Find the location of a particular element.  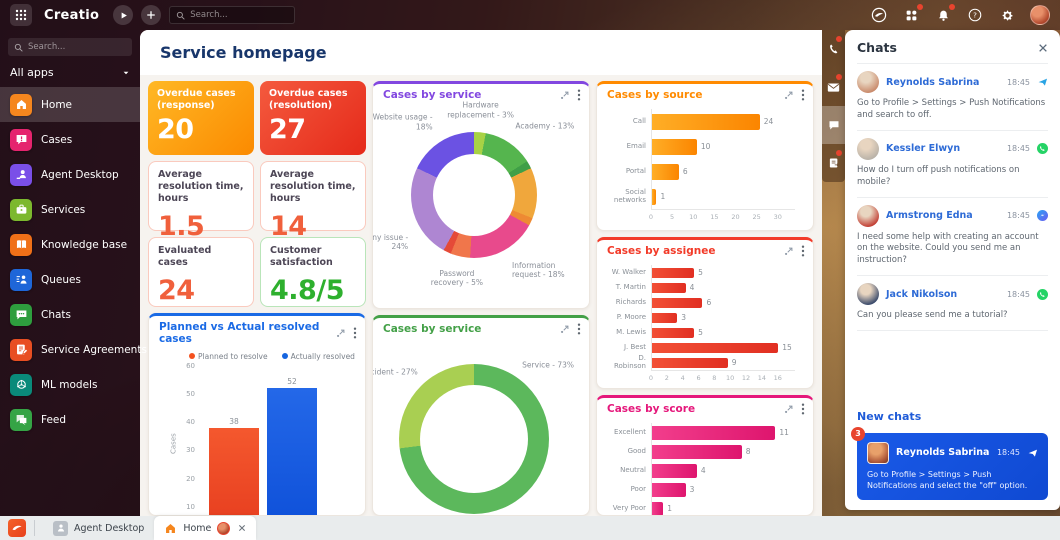

sidebar-item-label: Home is located at coordinates (57, 104).